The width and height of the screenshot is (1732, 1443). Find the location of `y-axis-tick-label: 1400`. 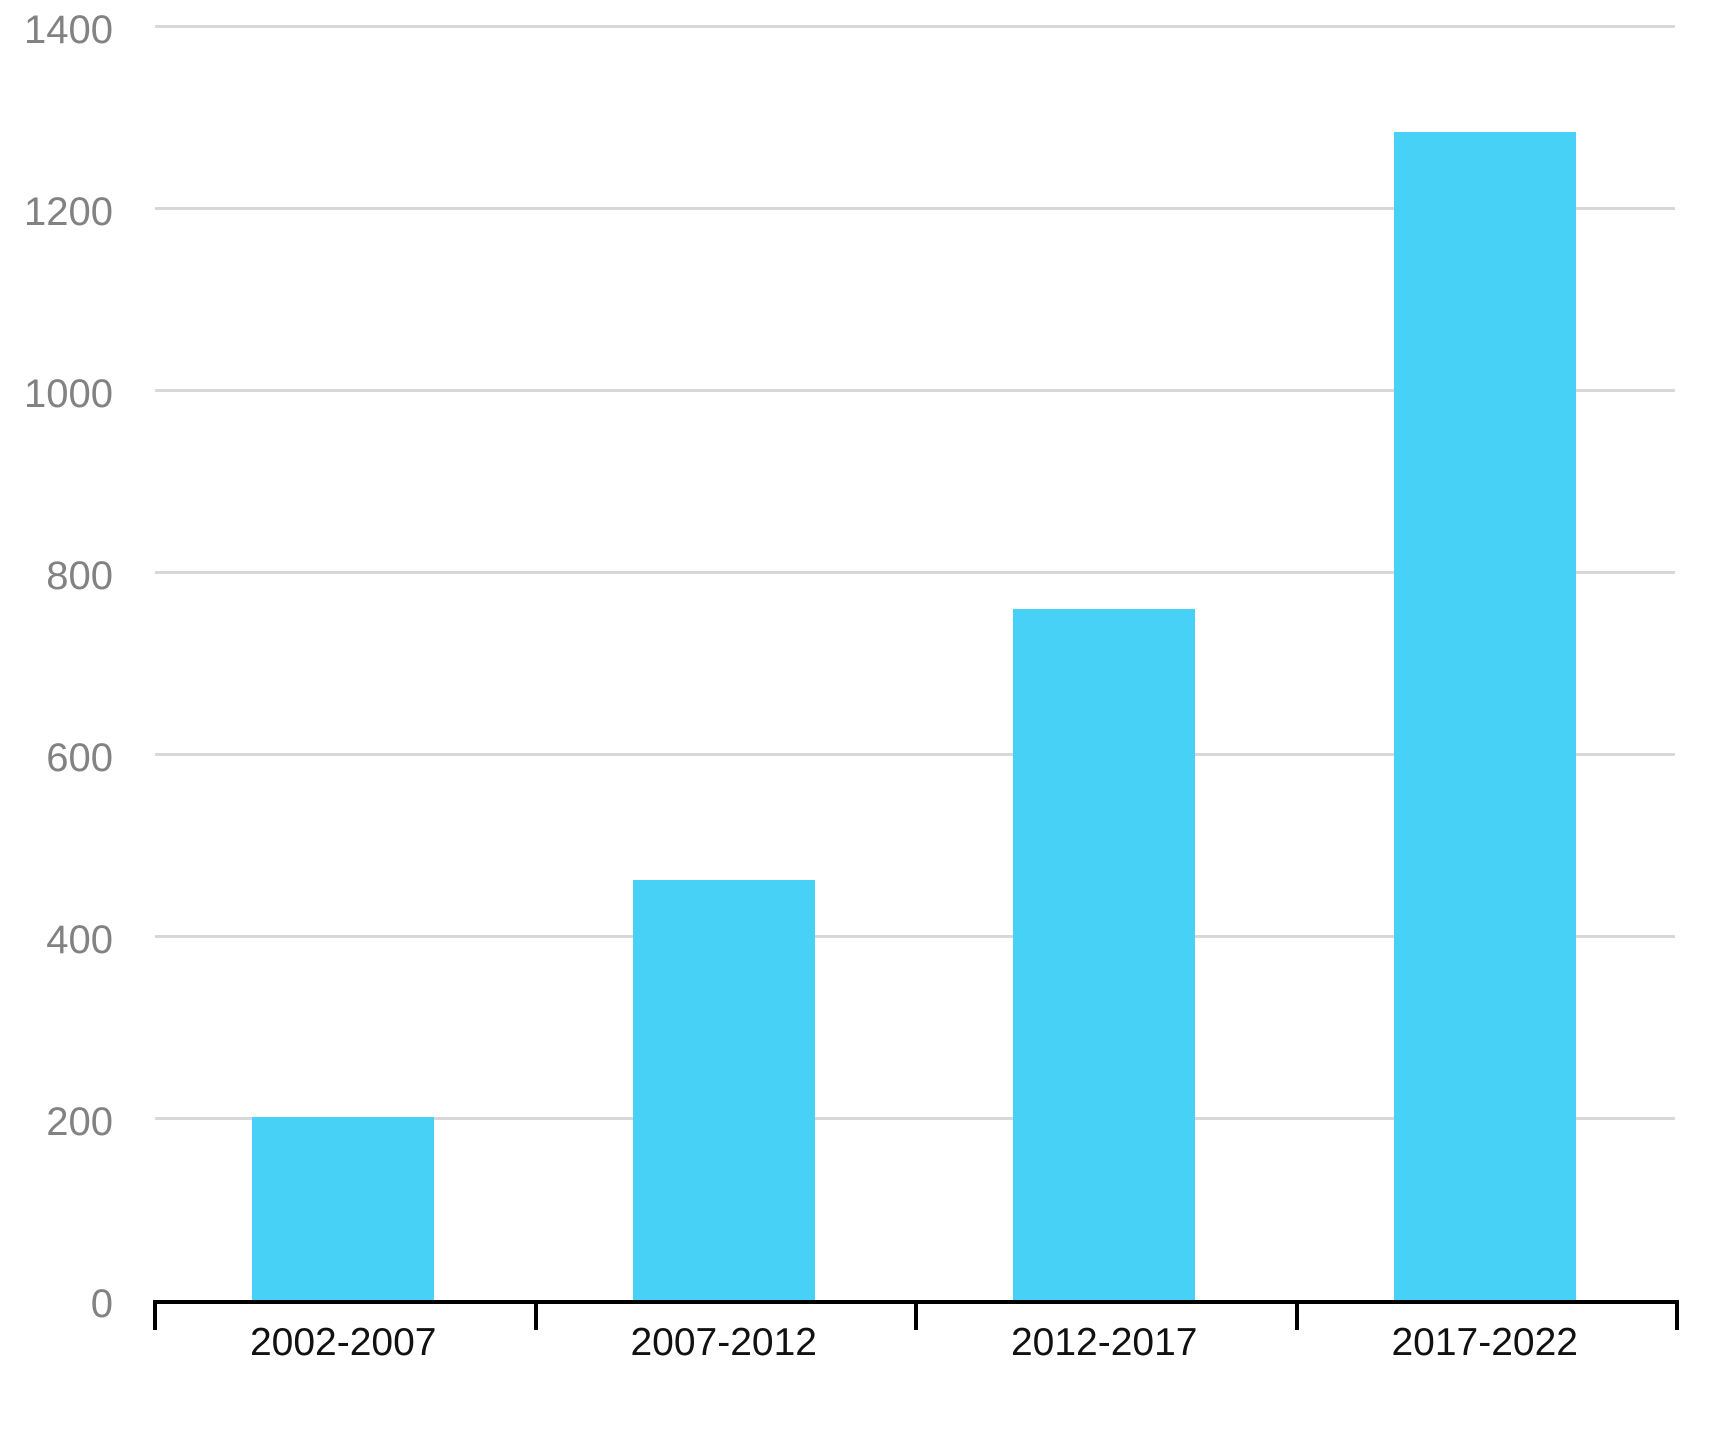

y-axis-tick-label: 1400 is located at coordinates (68, 30).